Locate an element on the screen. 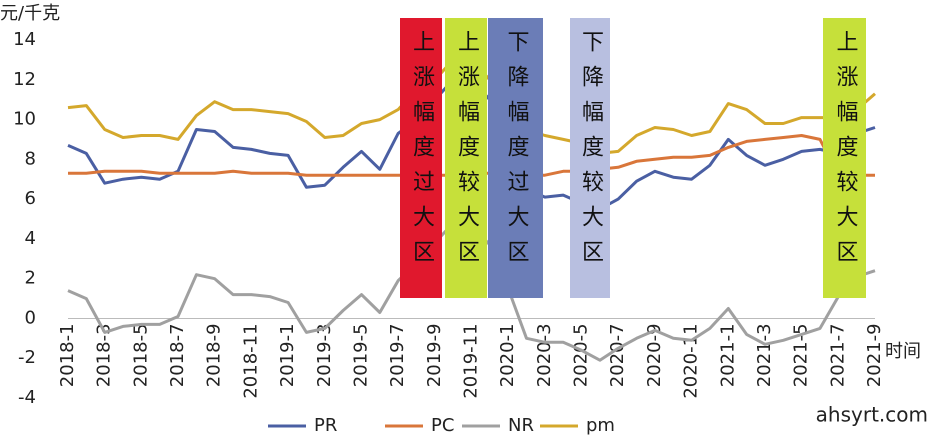 This screenshot has height=439, width=940. x-tick-label: 2020-5 is located at coordinates (581, 355).